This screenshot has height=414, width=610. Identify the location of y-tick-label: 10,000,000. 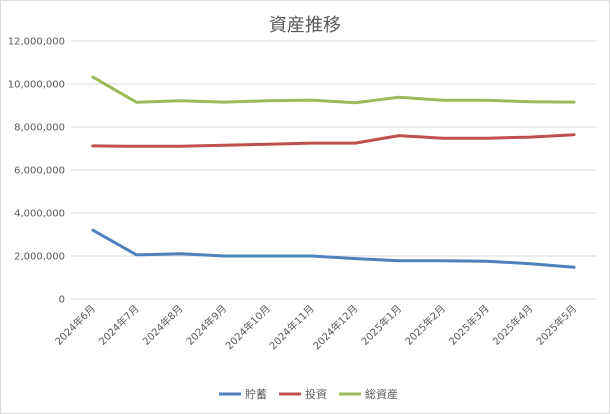
(36, 85).